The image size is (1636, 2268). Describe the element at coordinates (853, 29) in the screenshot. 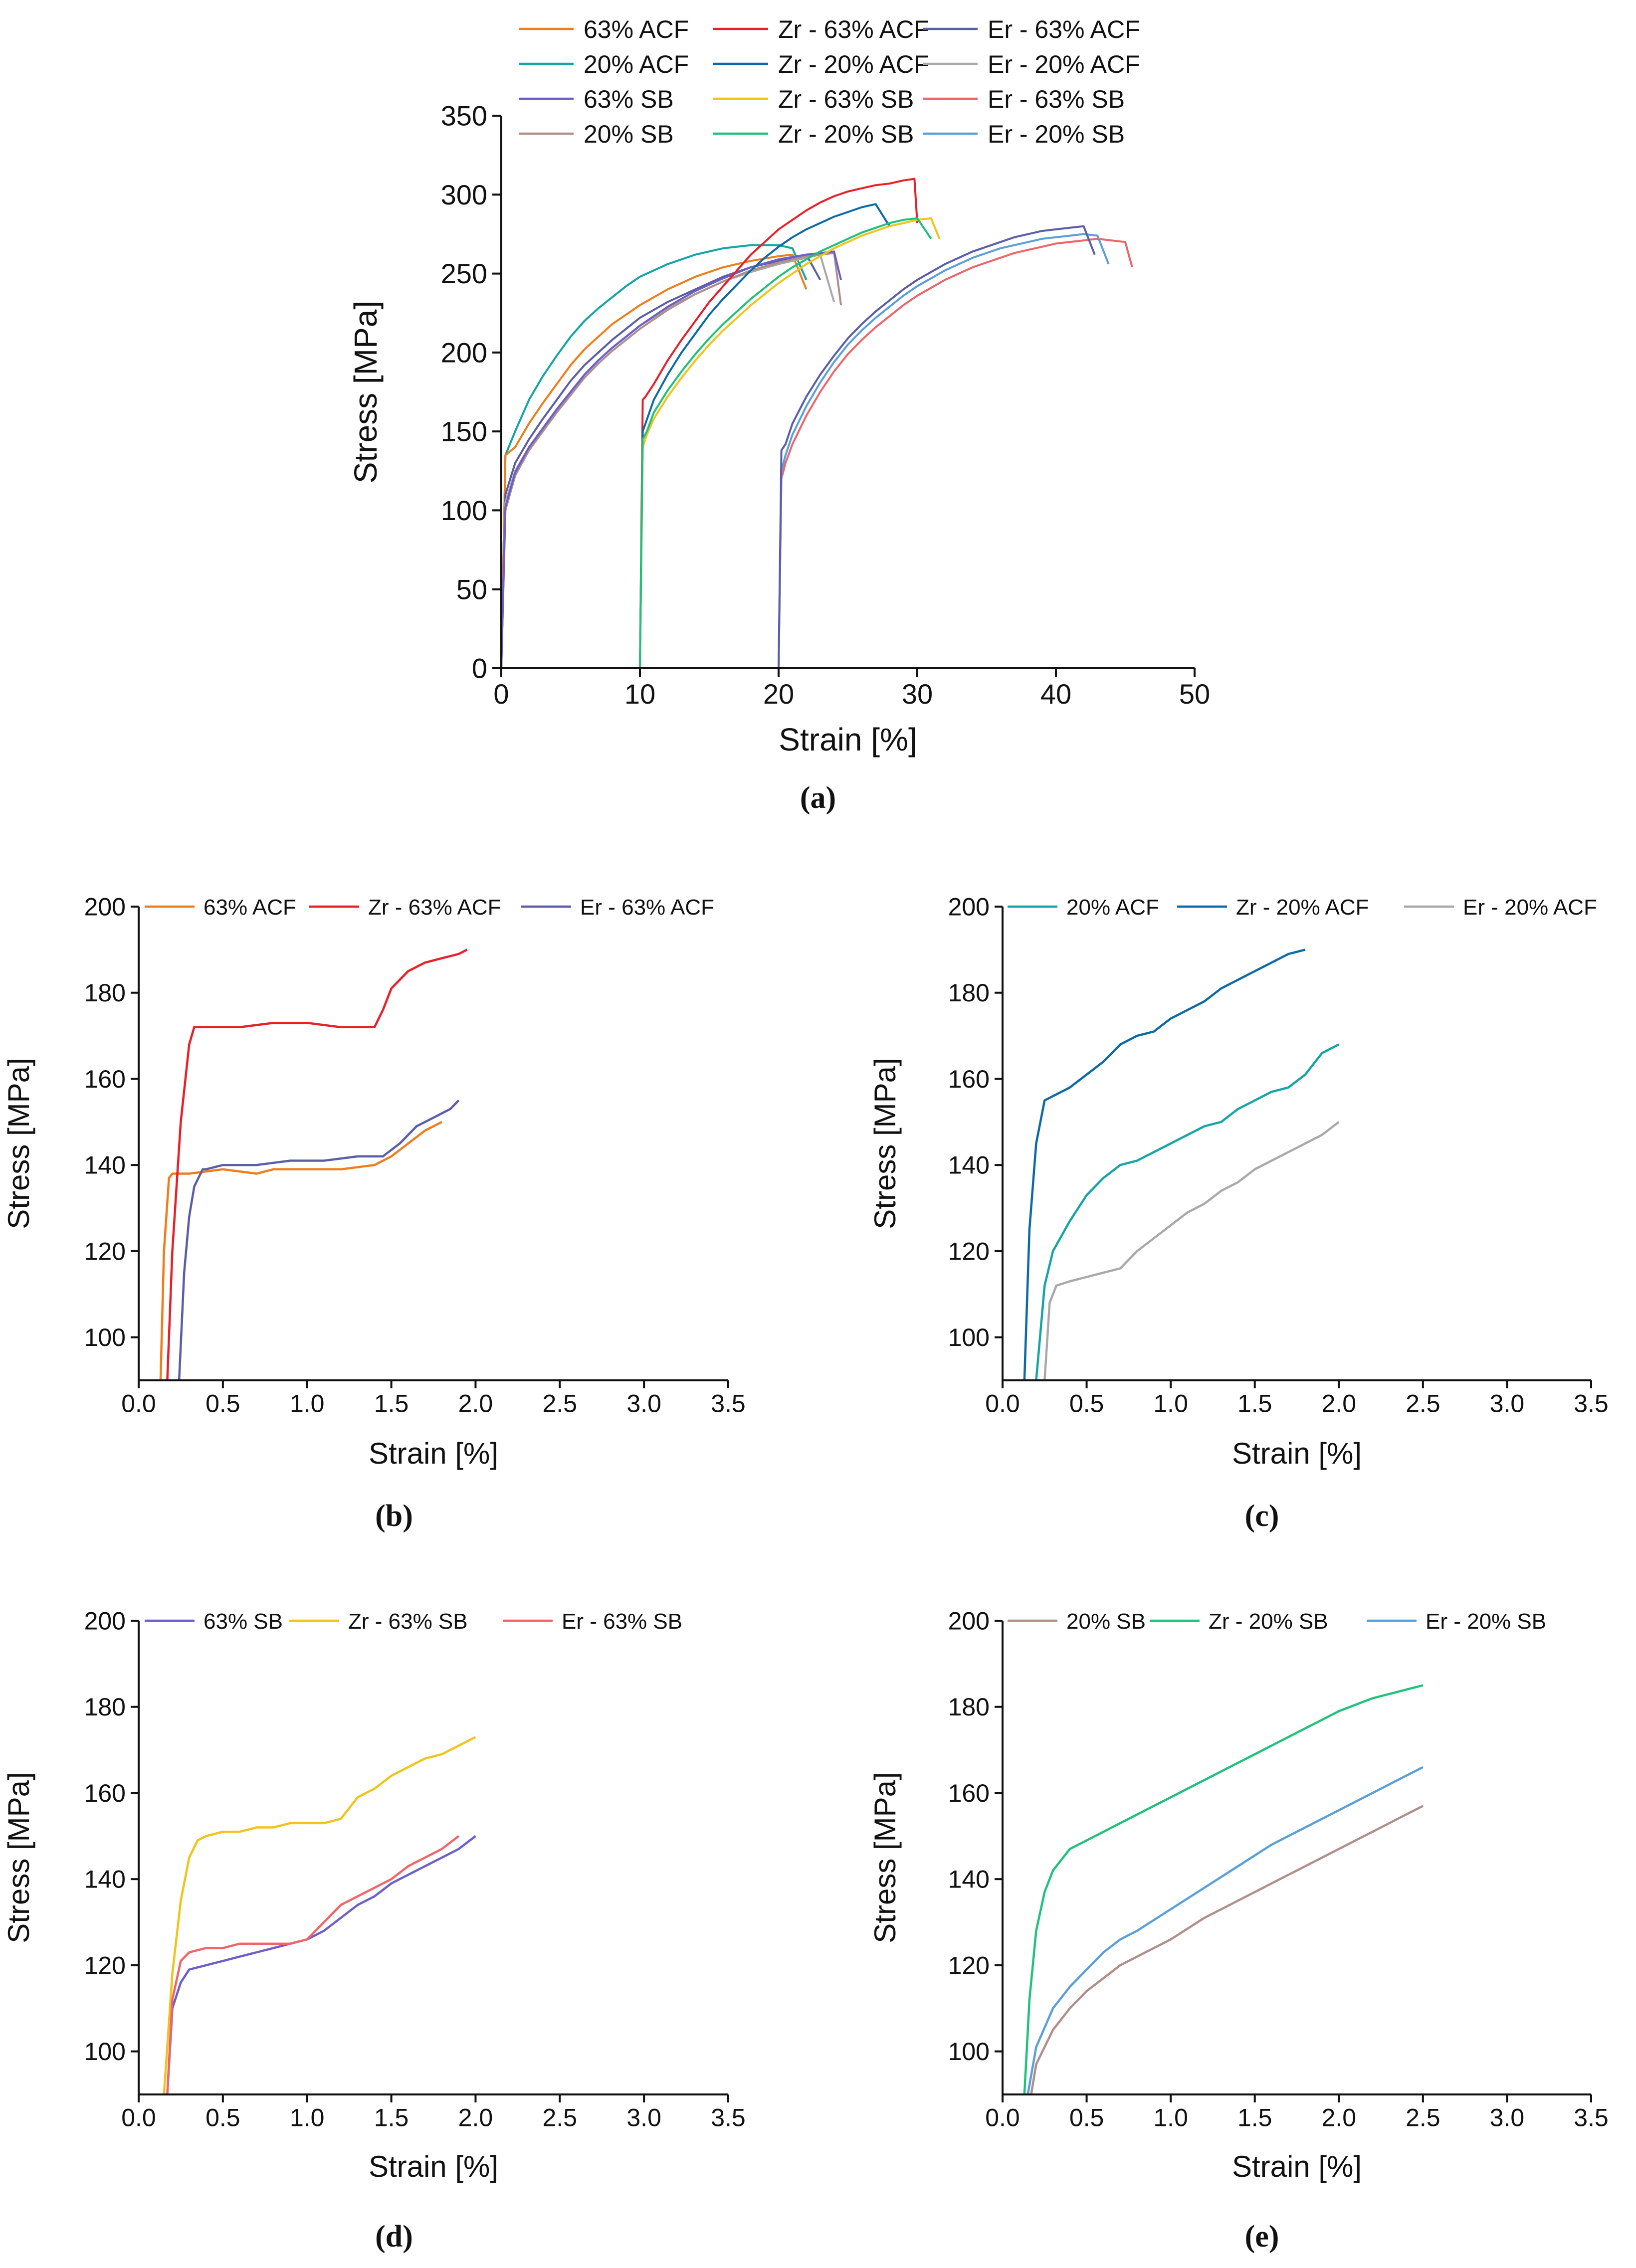

I see `legend-label-zr-63pct-acf: Zr - 63% ACF` at that location.